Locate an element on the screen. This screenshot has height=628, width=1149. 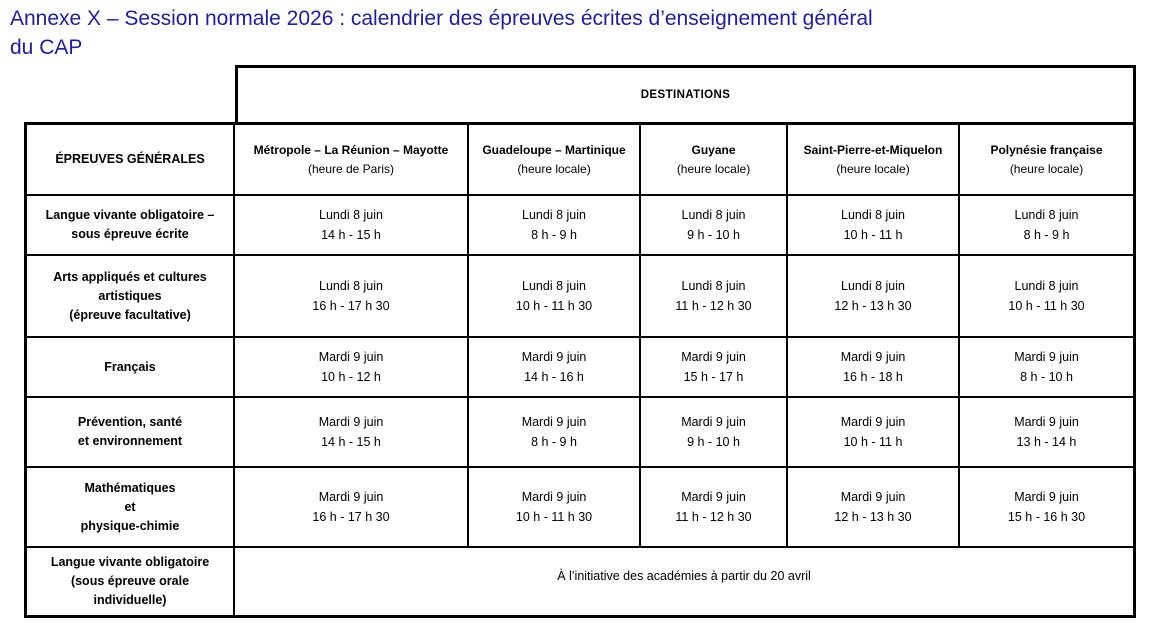
column-header-name: Saint-Pierre-et-Miquelon is located at coordinates (873, 149).